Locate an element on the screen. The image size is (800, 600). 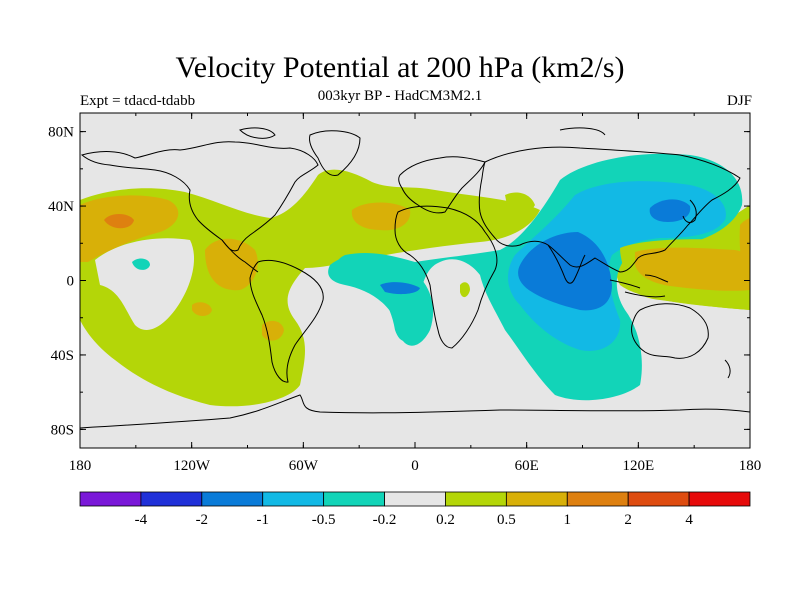
contour-negative-atlantic is located at coordinates (381, 300).